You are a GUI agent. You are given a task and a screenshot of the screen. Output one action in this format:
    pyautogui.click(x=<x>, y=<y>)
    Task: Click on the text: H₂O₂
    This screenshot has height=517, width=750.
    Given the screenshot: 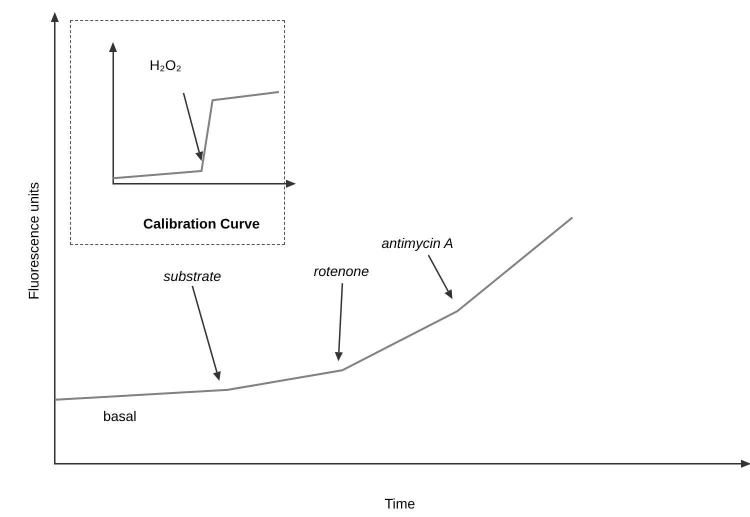 What is the action you would take?
    pyautogui.click(x=166, y=64)
    